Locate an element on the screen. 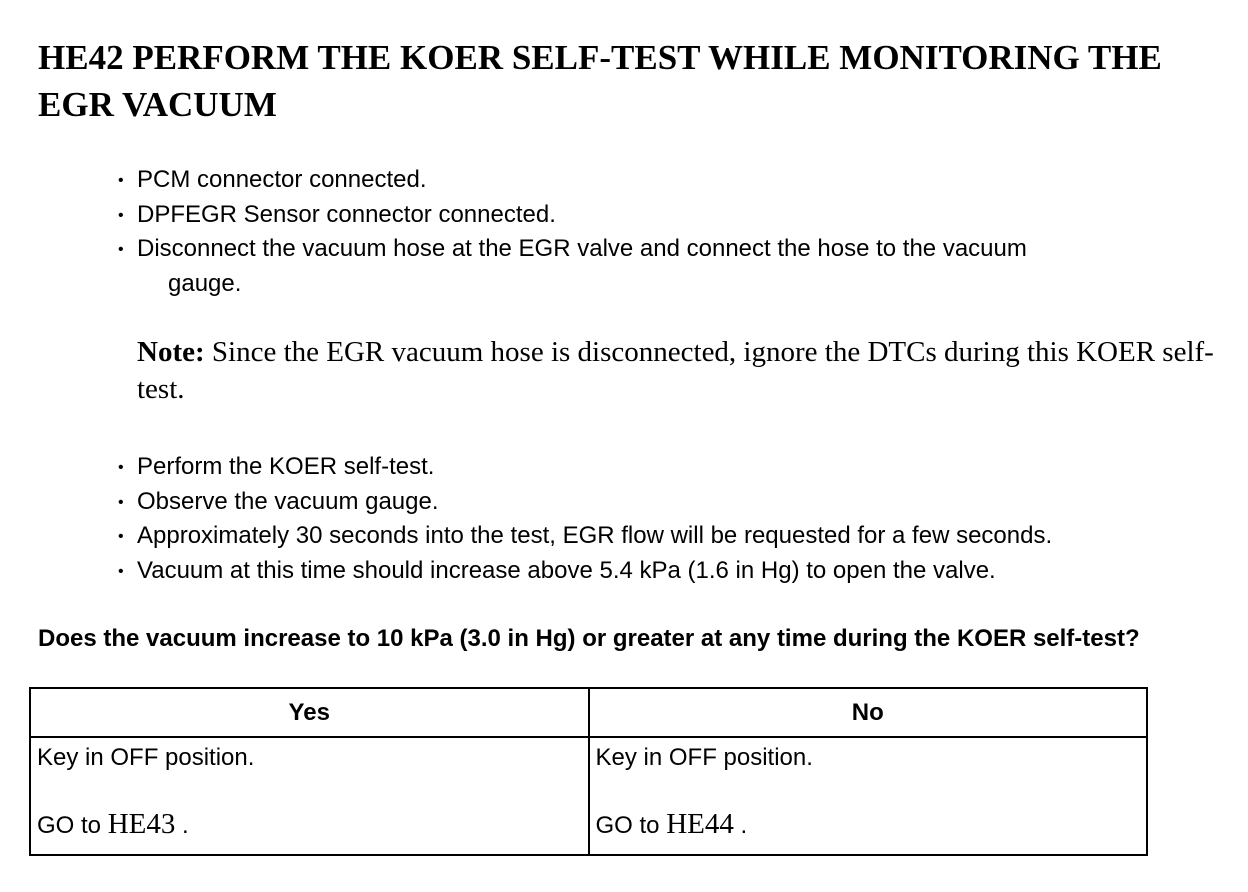 The width and height of the screenshot is (1248, 892). list-item-text: PCM connector connected. is located at coordinates (282, 179).